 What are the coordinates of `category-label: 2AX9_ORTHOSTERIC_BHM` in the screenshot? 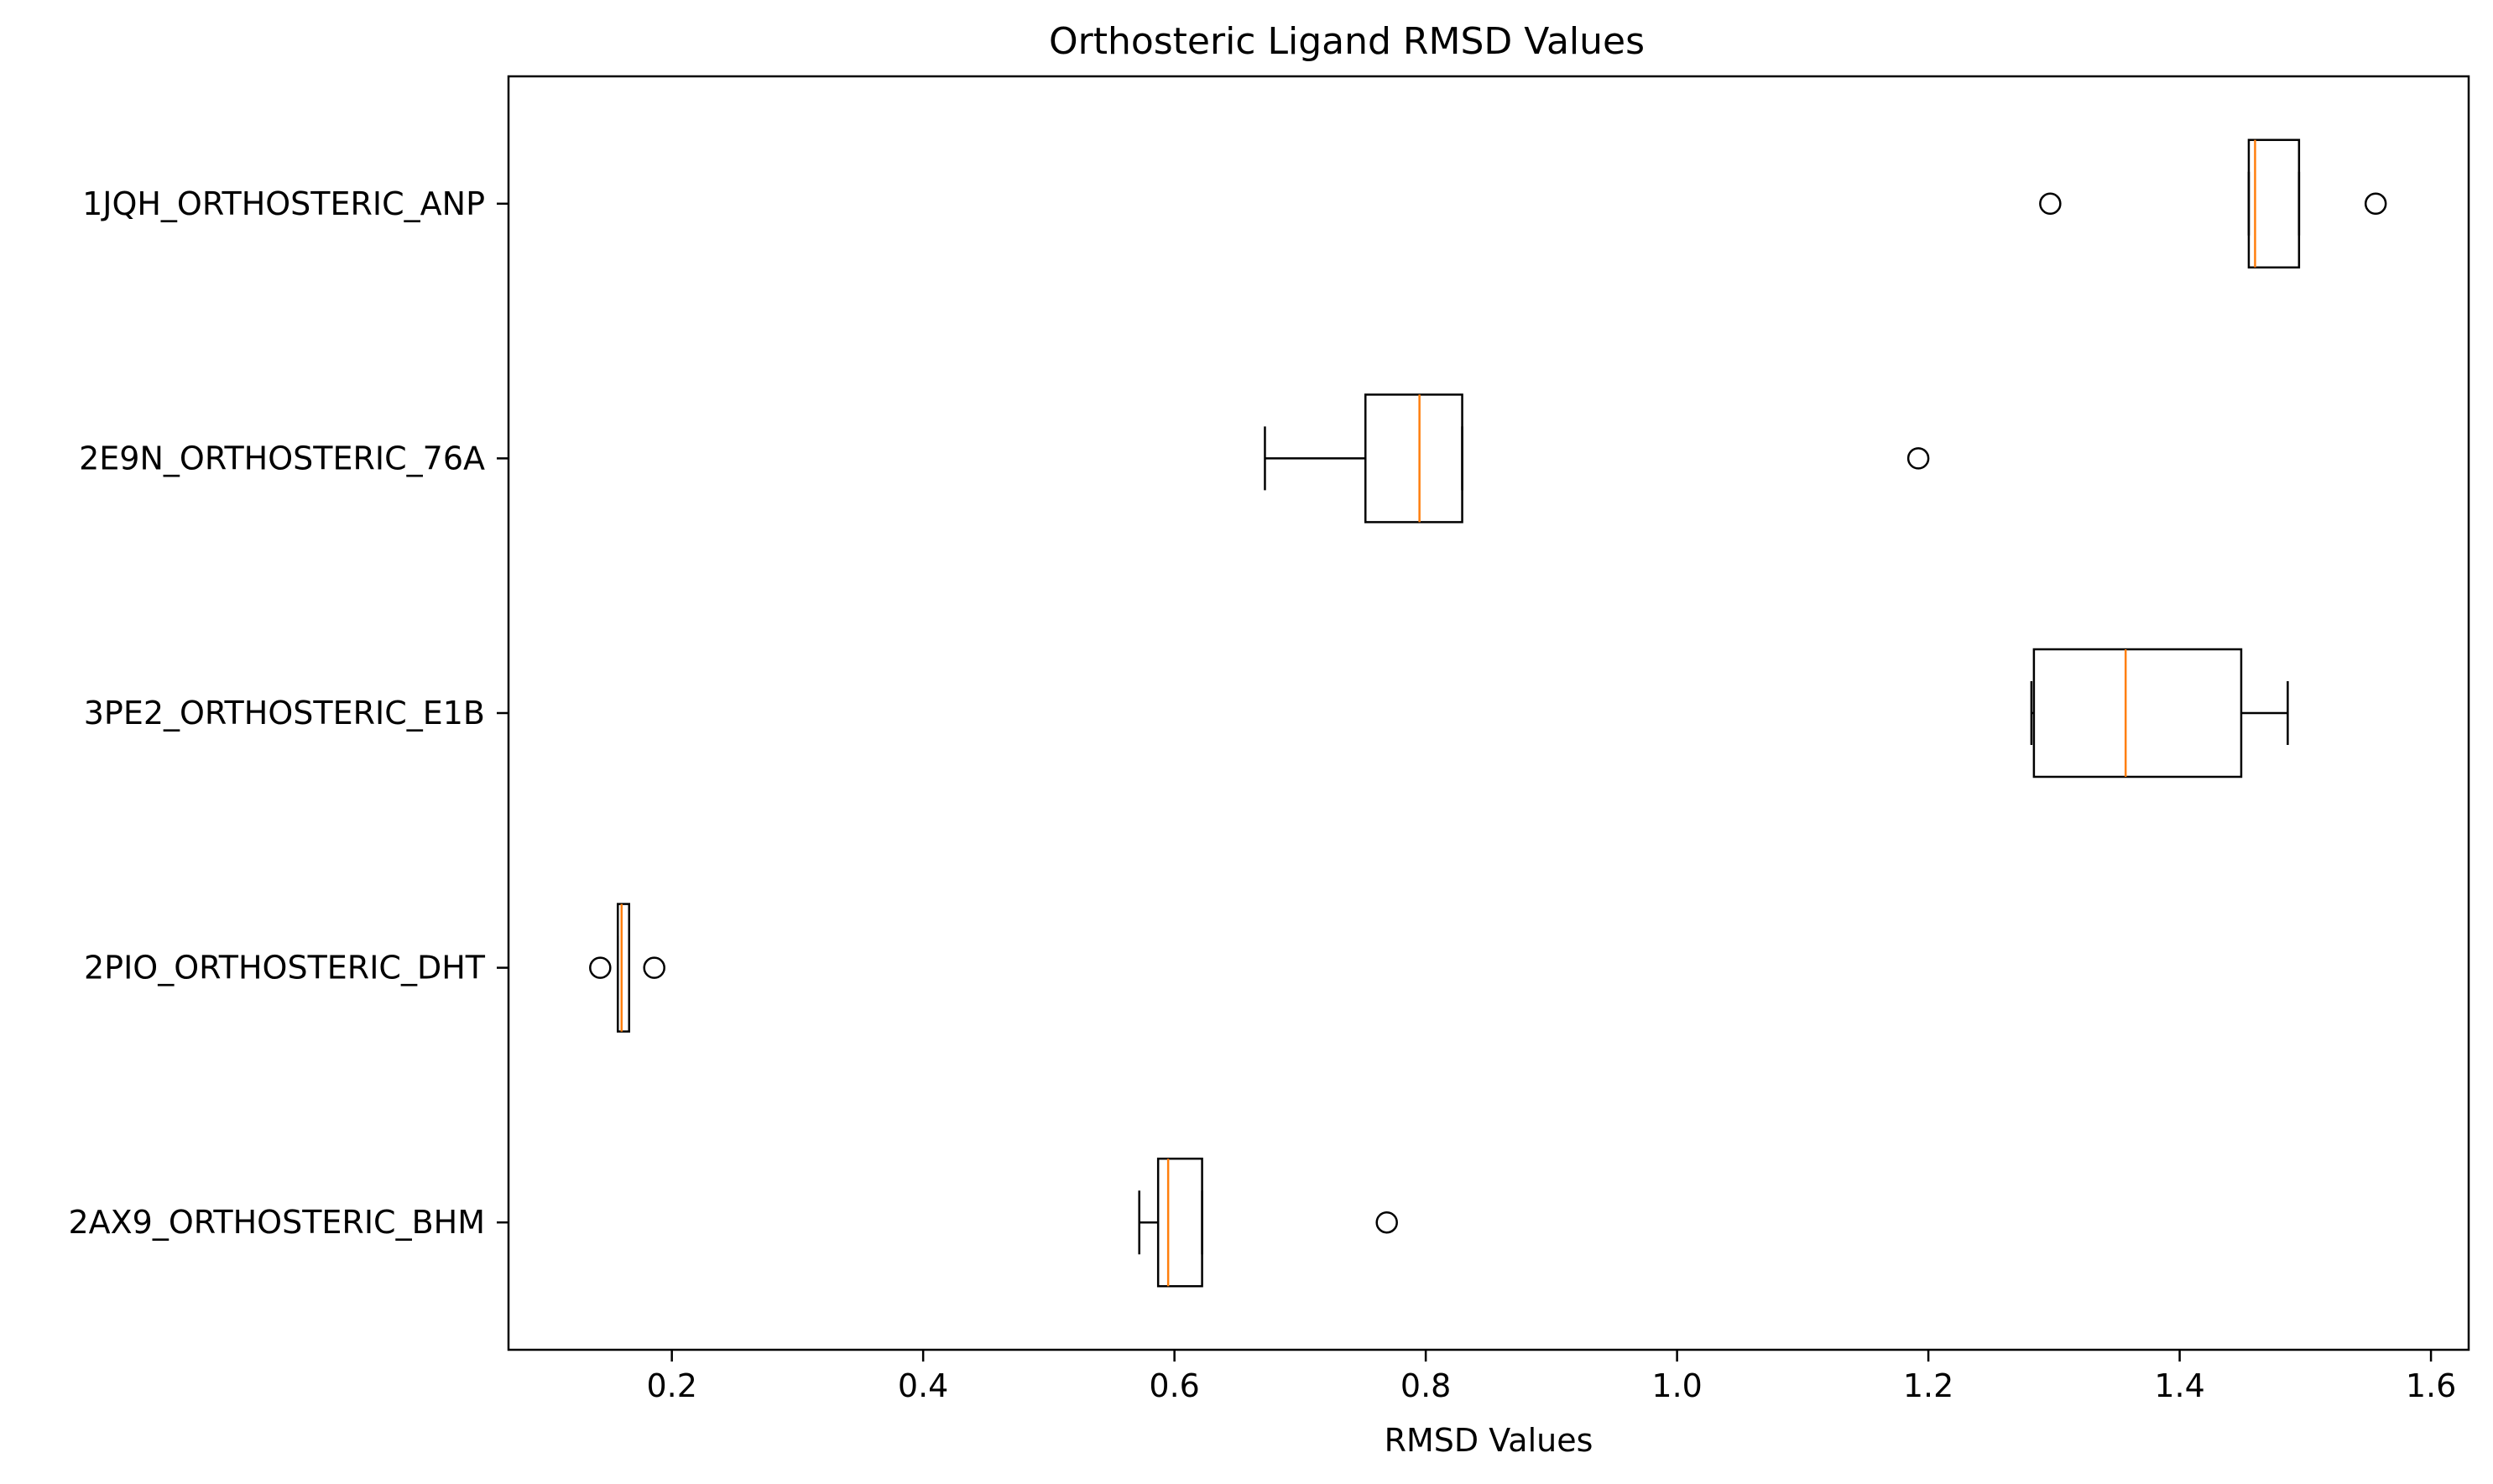 It's located at (276, 1222).